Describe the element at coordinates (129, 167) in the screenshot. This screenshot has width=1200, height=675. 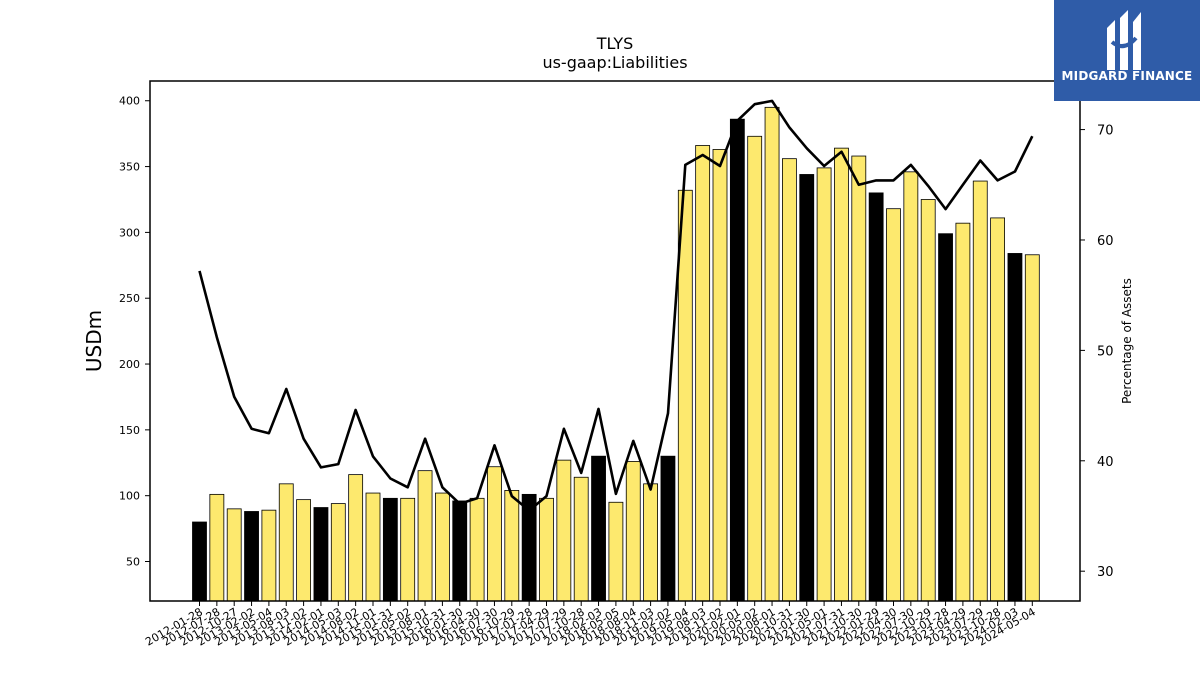
I see `y-tick-label: 350` at that location.